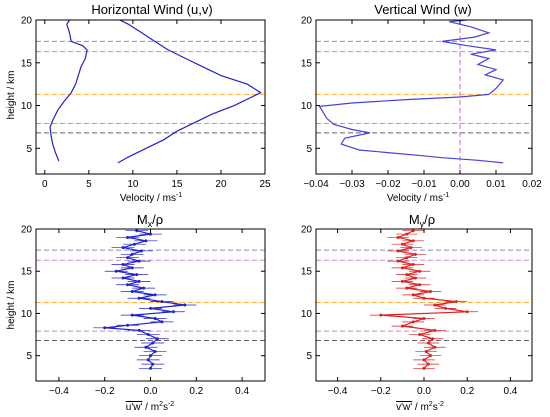  Describe the element at coordinates (151, 9) in the screenshot. I see `panel-title: Horizontal Wind (u,v)` at that location.